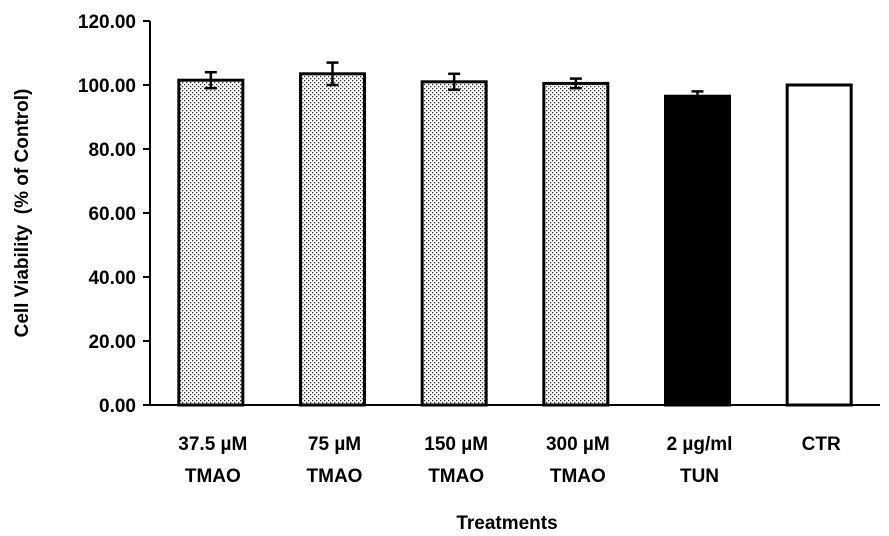 This screenshot has width=889, height=536. I want to click on y-tick-label: 120.00, so click(107, 22).